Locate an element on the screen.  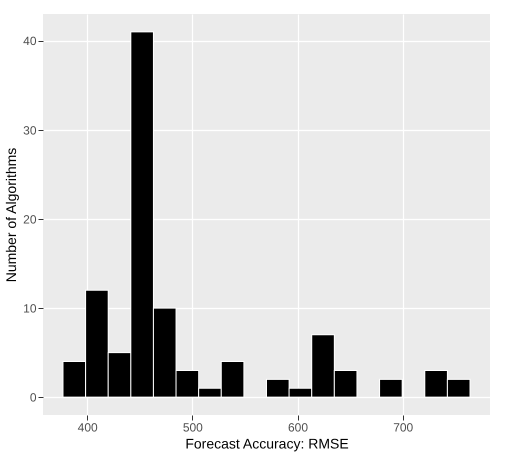
y-tick-label: 20 is located at coordinates (30, 219).